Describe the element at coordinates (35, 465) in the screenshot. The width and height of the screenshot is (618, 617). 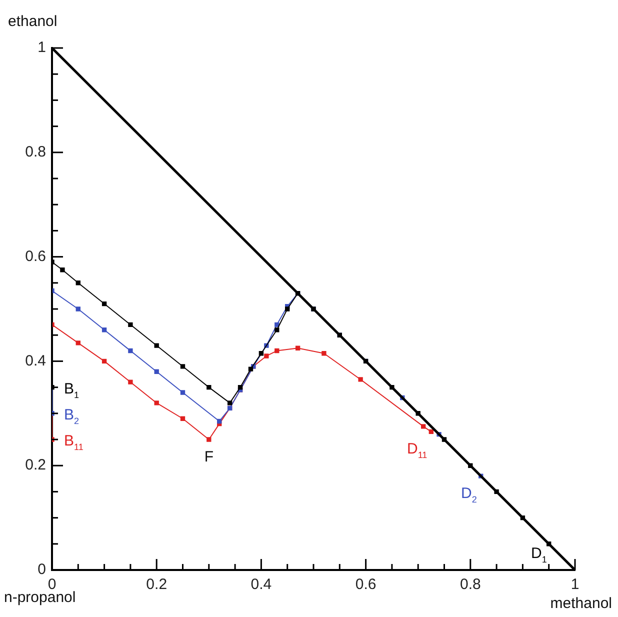
I see `y-tick-label: 0.2` at that location.